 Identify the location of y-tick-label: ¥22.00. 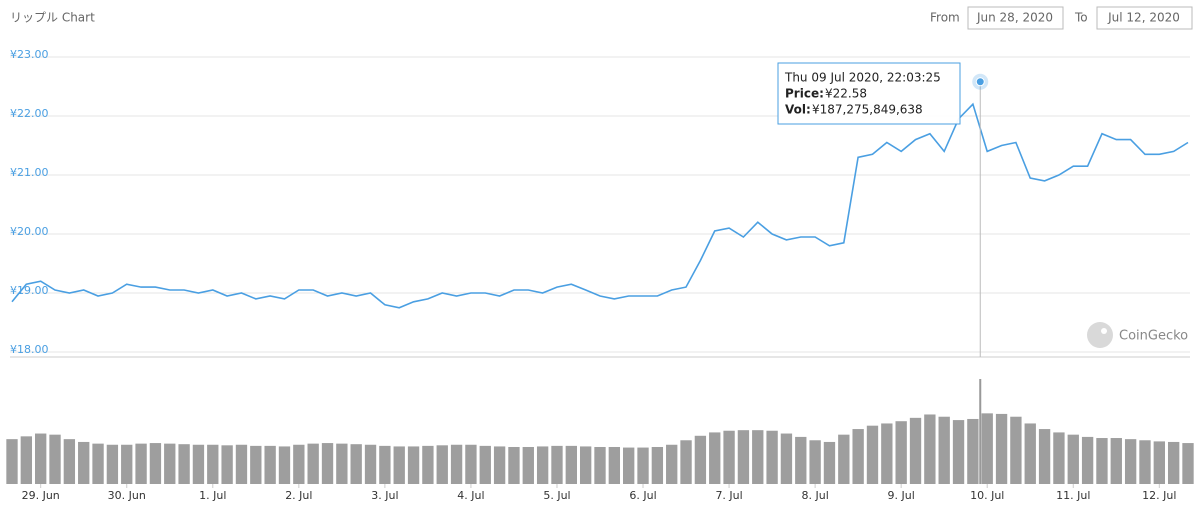
(29, 113).